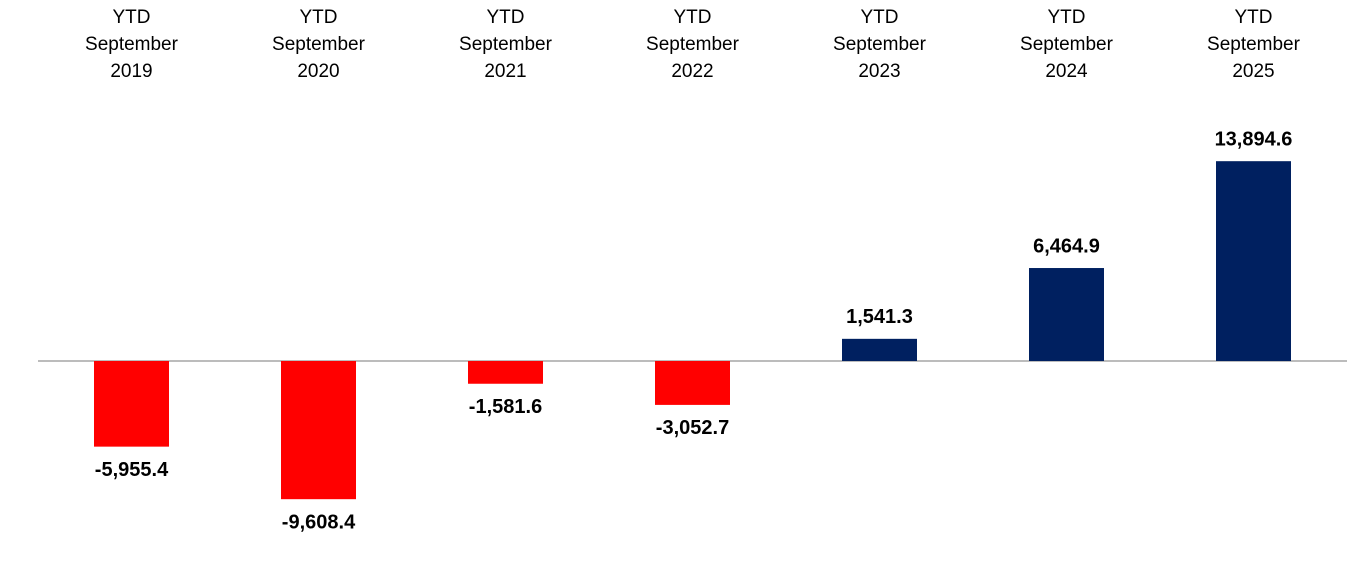  Describe the element at coordinates (131, 44) in the screenshot. I see `category-label: YTD September 2019` at that location.